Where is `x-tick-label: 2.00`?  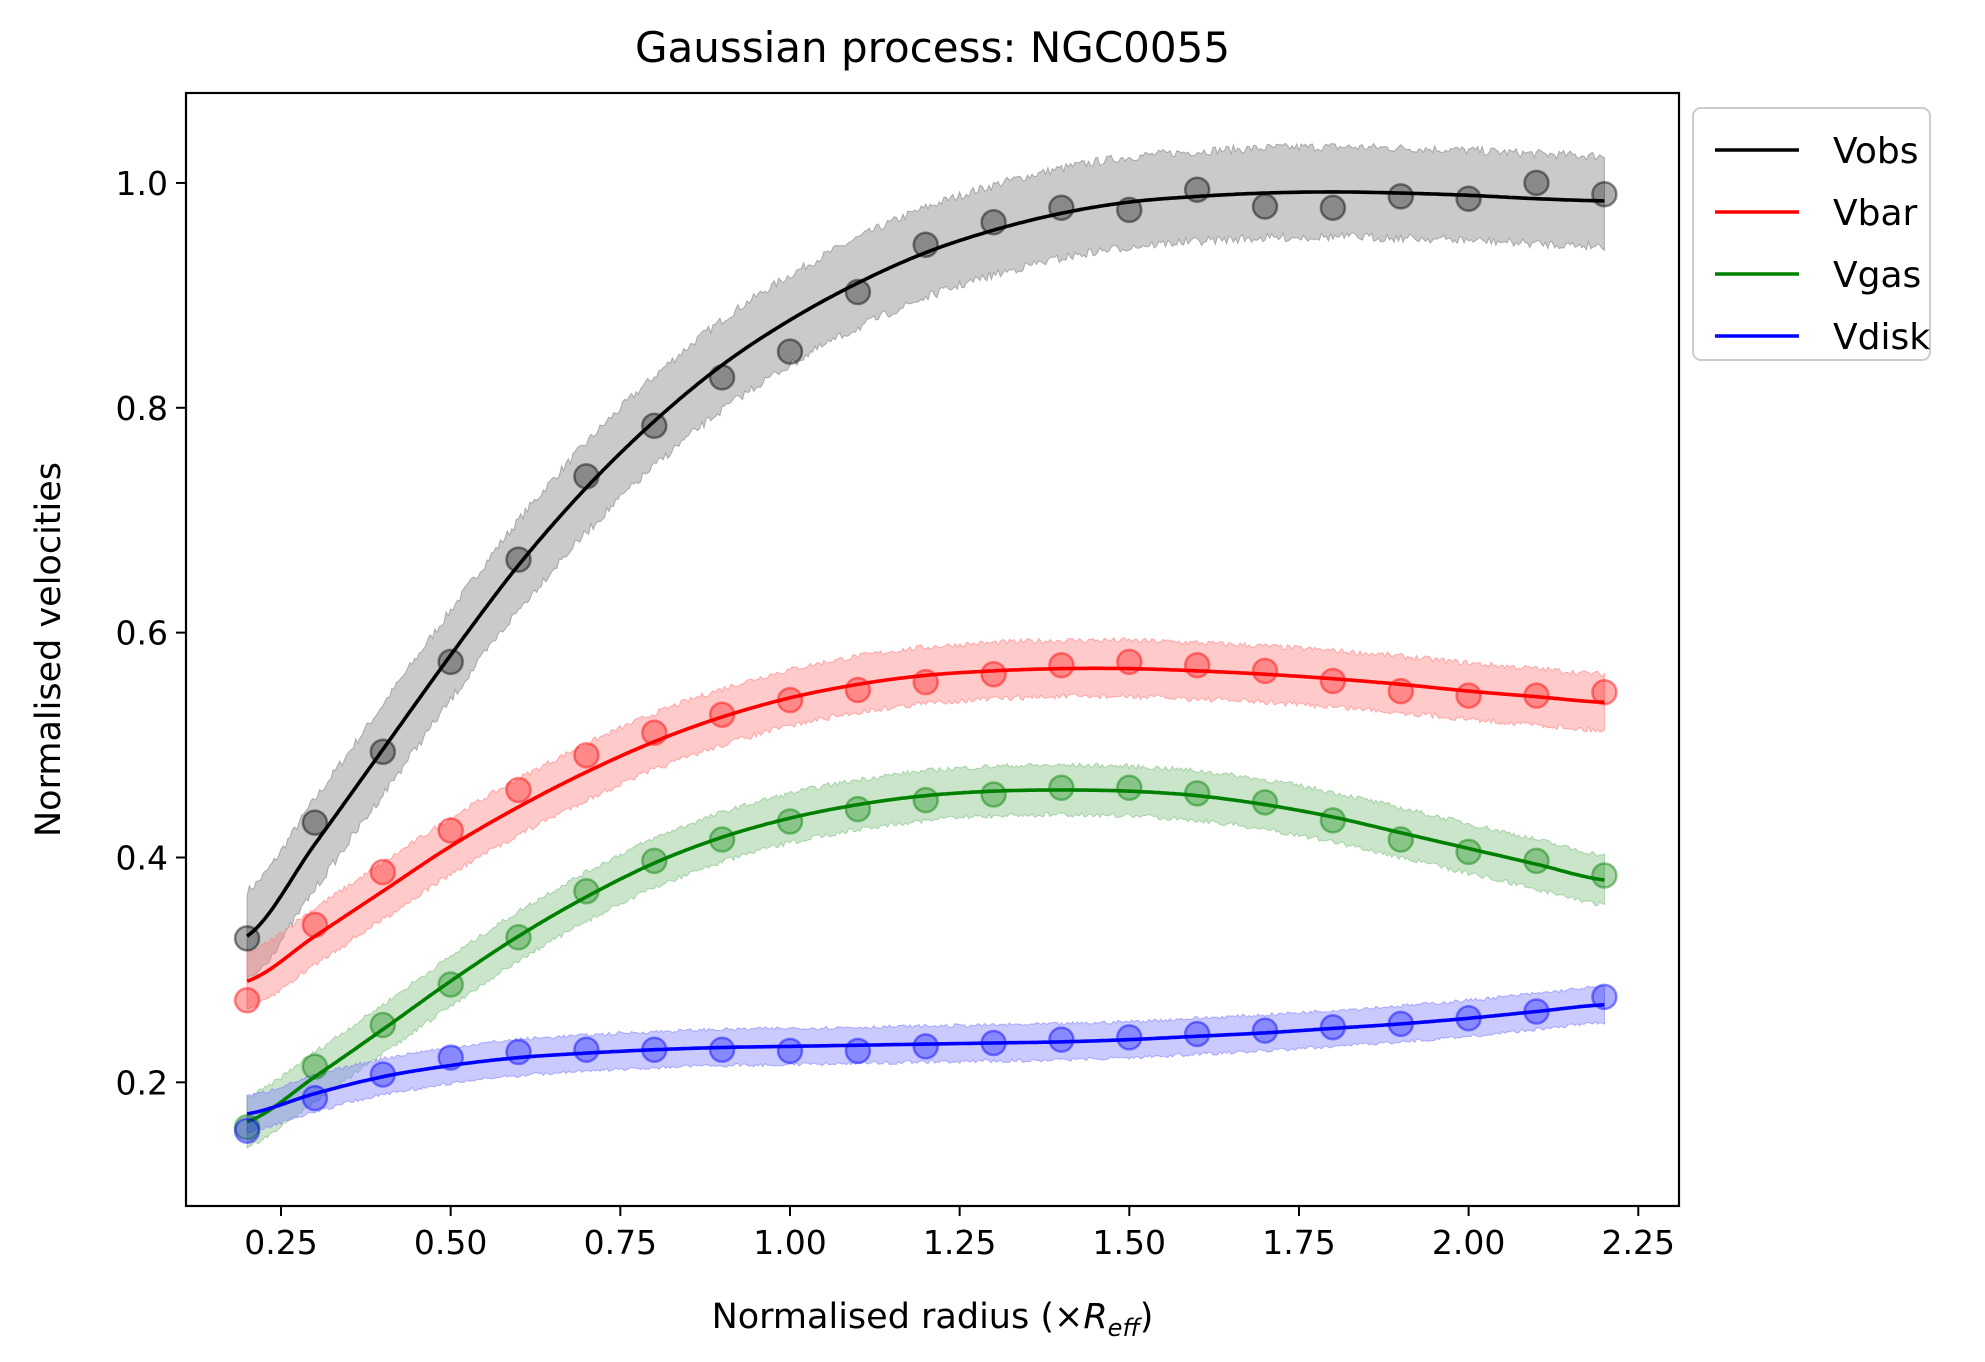 x-tick-label: 2.00 is located at coordinates (1468, 1242).